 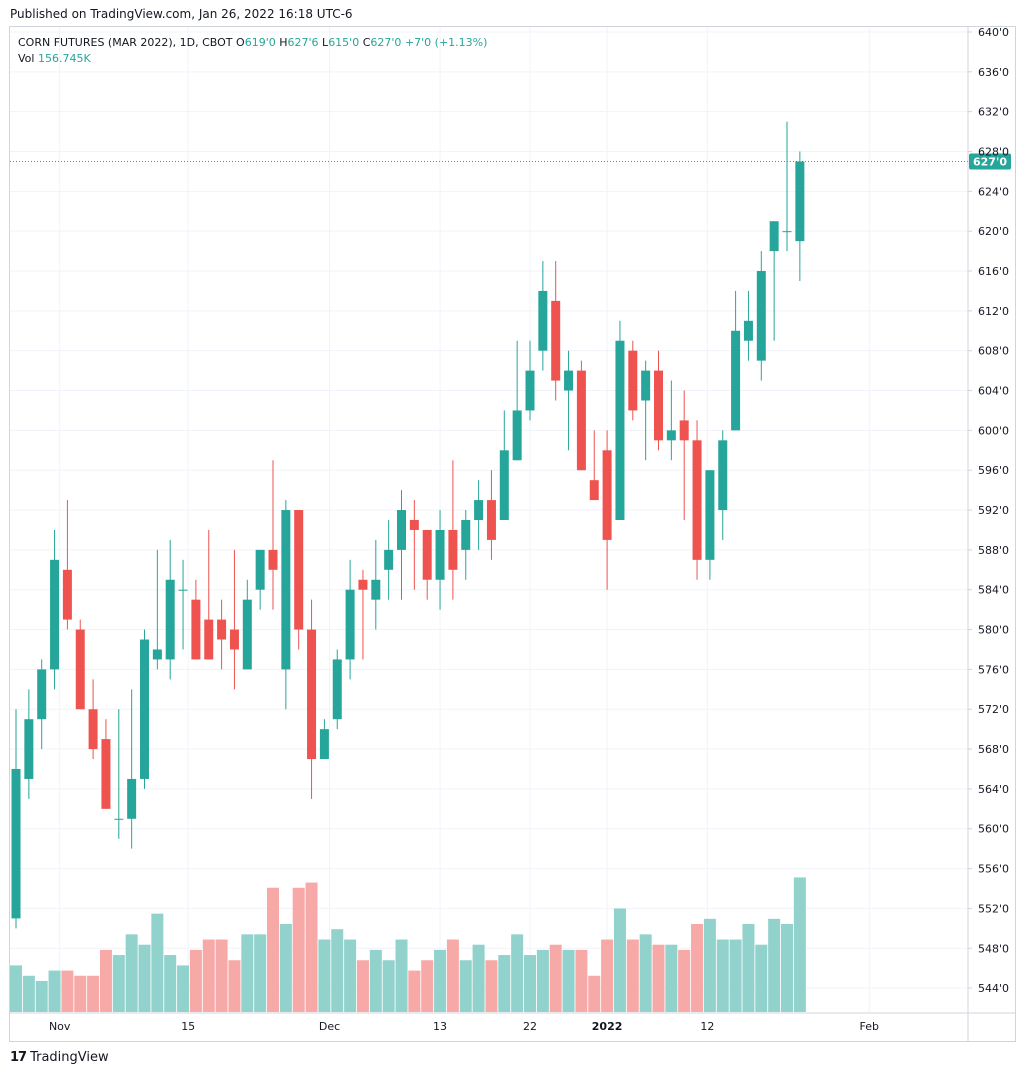 What do you see at coordinates (993, 669) in the screenshot?
I see `y-tick-label: 576'0` at bounding box center [993, 669].